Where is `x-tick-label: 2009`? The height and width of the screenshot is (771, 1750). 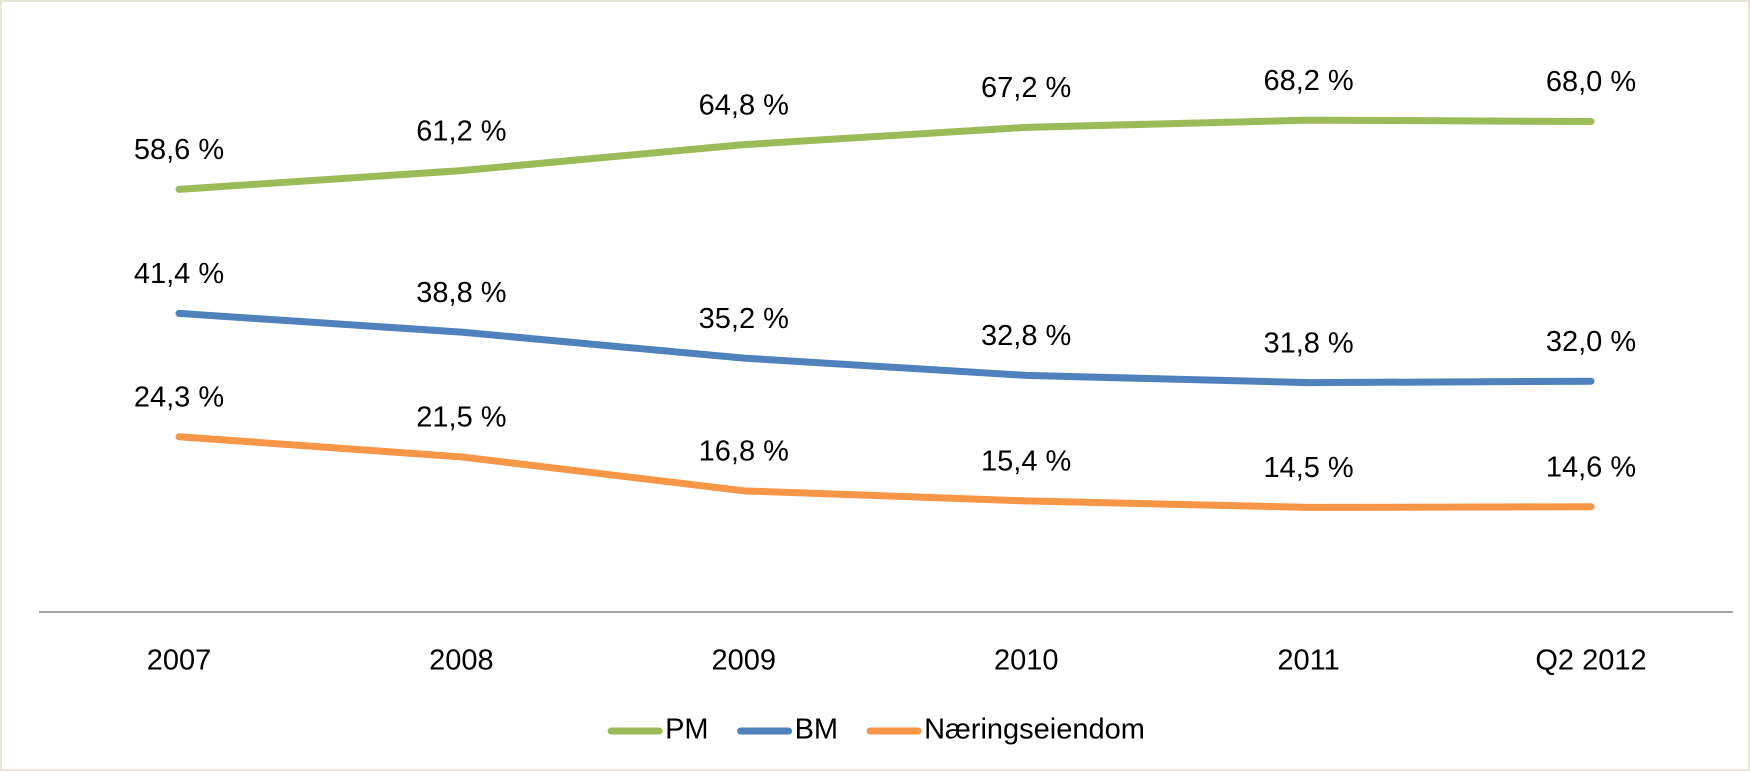
x-tick-label: 2009 is located at coordinates (744, 661).